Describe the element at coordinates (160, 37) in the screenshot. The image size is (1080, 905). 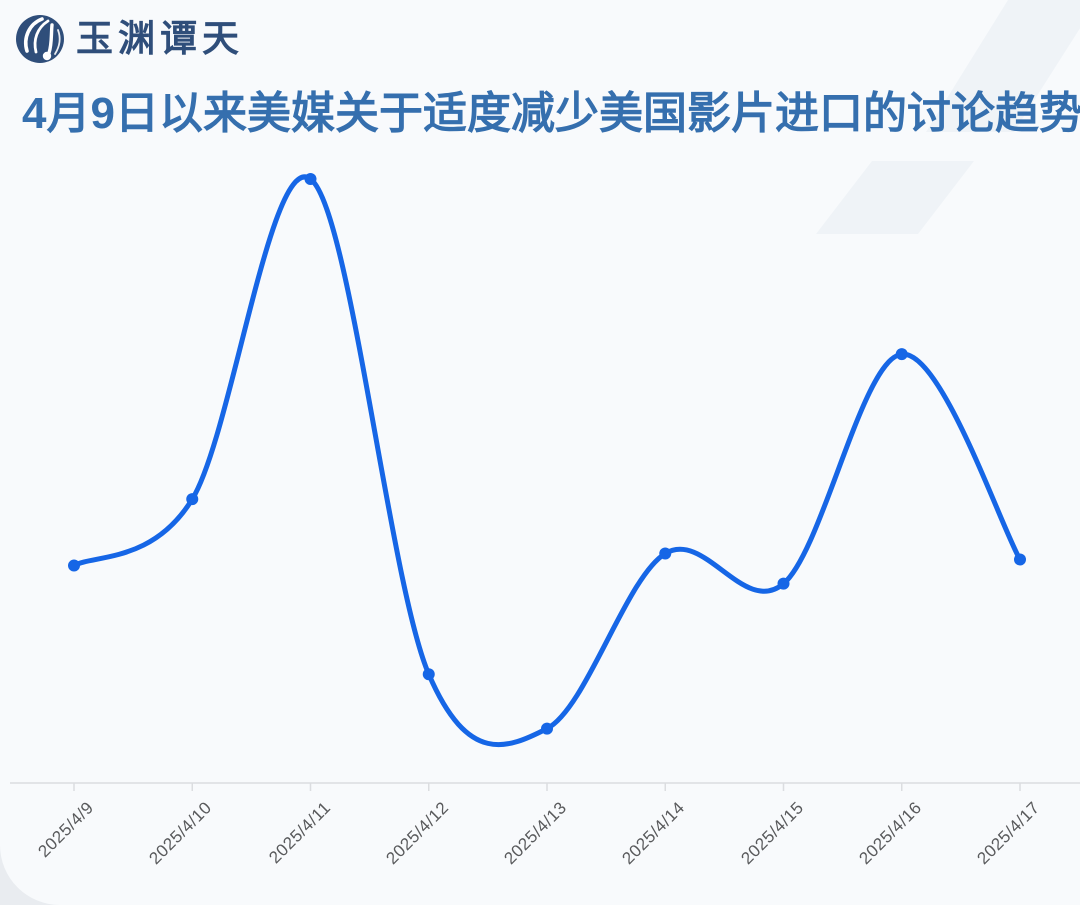
I see `brand-name: 玉渊谭天` at that location.